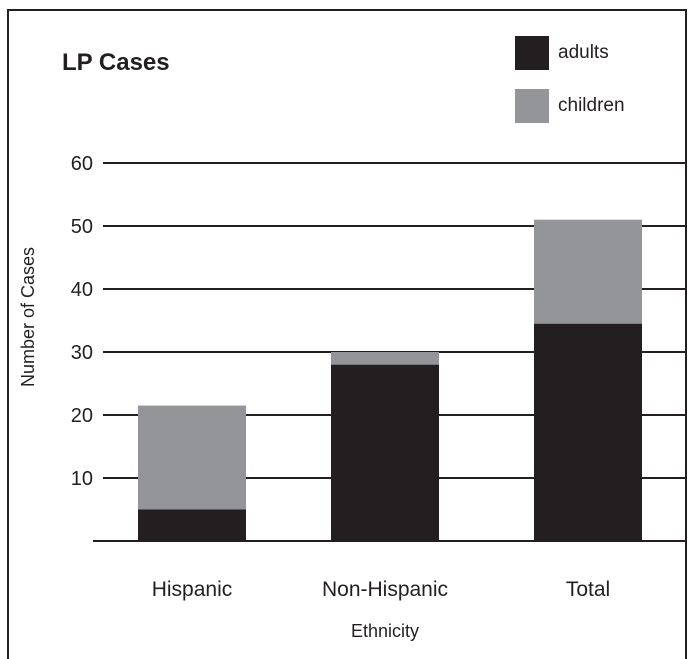 The width and height of the screenshot is (694, 659). What do you see at coordinates (82, 321) in the screenshot?
I see `y-axis-ticks: 10 20 30 40 50 60` at bounding box center [82, 321].